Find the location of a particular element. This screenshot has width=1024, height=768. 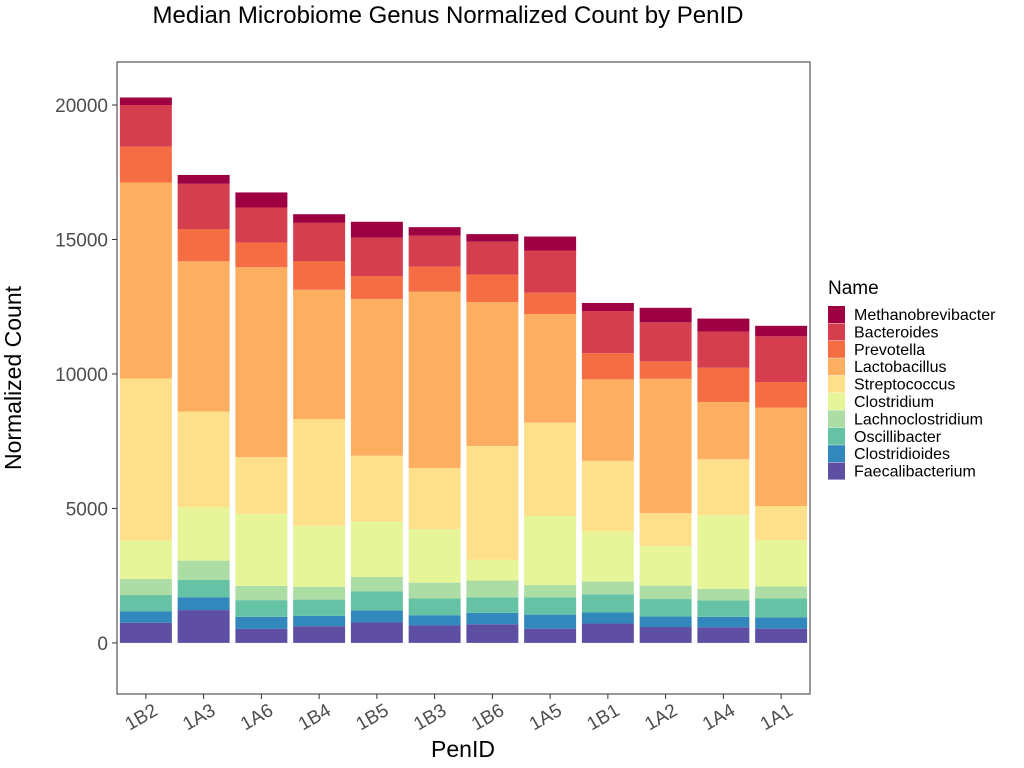

bar-segment-1A6-lachnoclostridium is located at coordinates (261, 593).